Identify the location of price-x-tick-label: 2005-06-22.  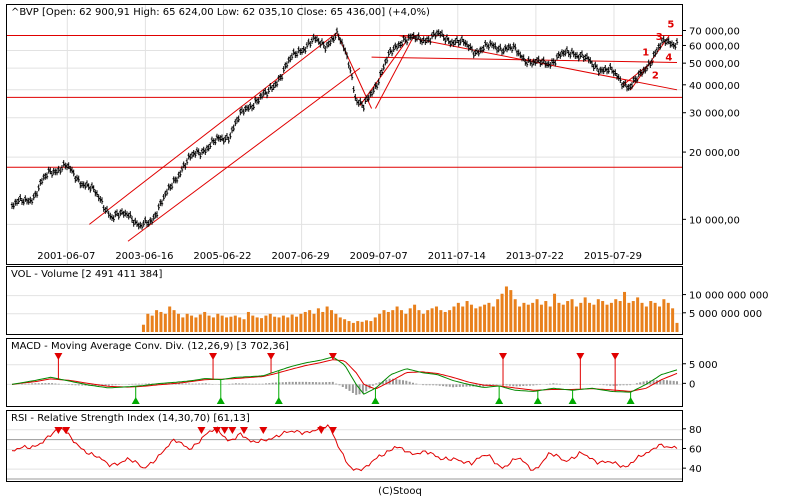
(222, 256).